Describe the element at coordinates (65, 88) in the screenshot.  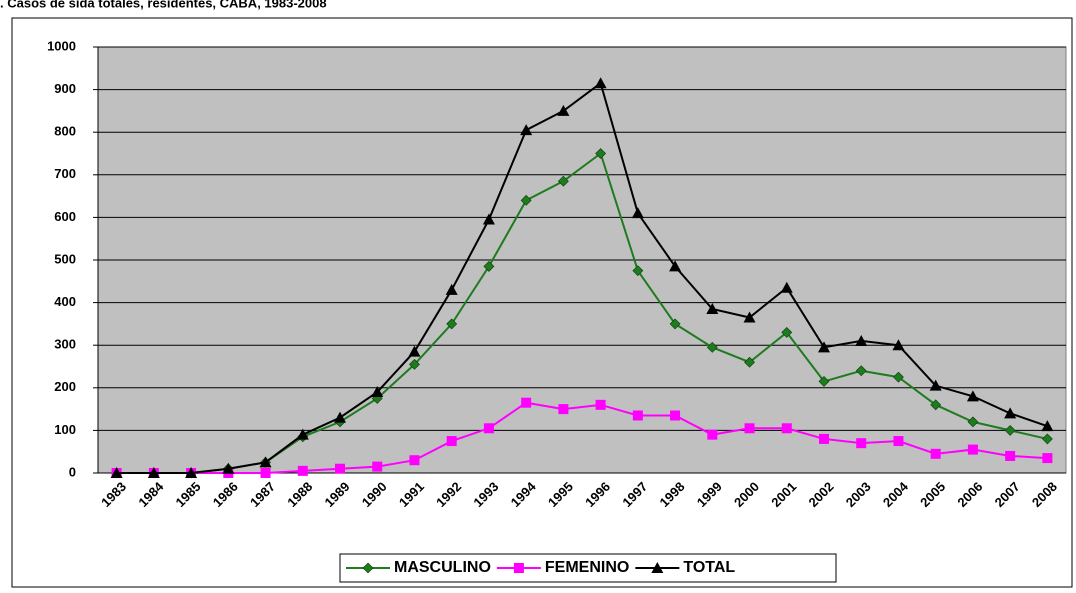
I see `y-tick-label: 900` at that location.